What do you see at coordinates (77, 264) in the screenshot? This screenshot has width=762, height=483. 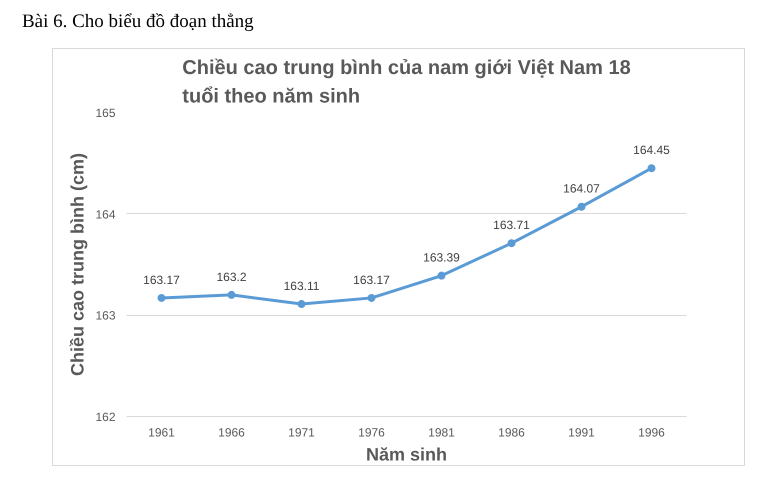 I see `y-axis-title: Chiều cao trung bình (cm)` at bounding box center [77, 264].